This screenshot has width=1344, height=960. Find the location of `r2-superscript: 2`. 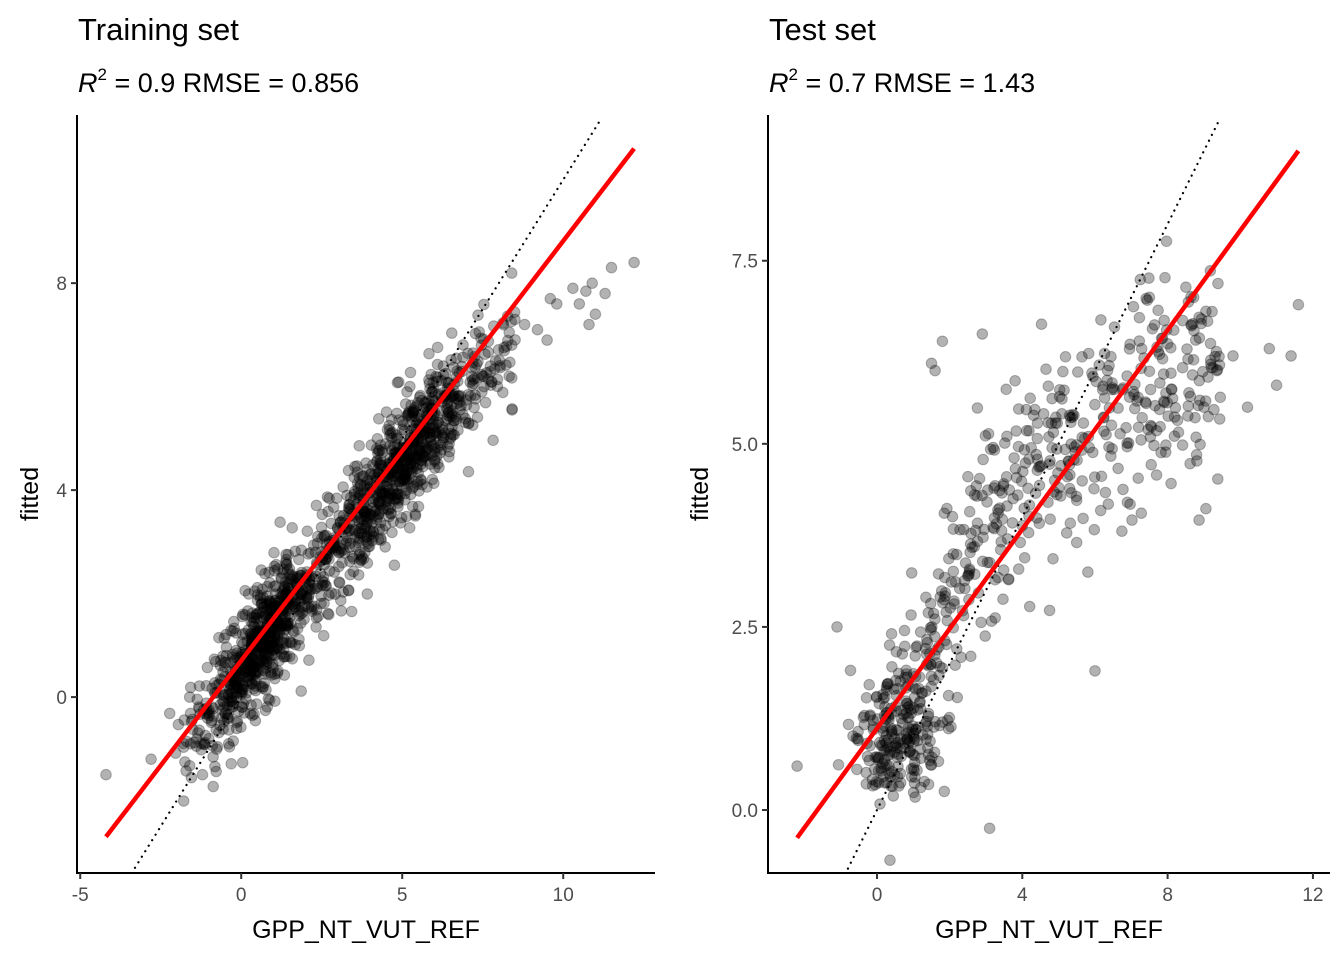

r2-superscript: 2 is located at coordinates (102, 74).